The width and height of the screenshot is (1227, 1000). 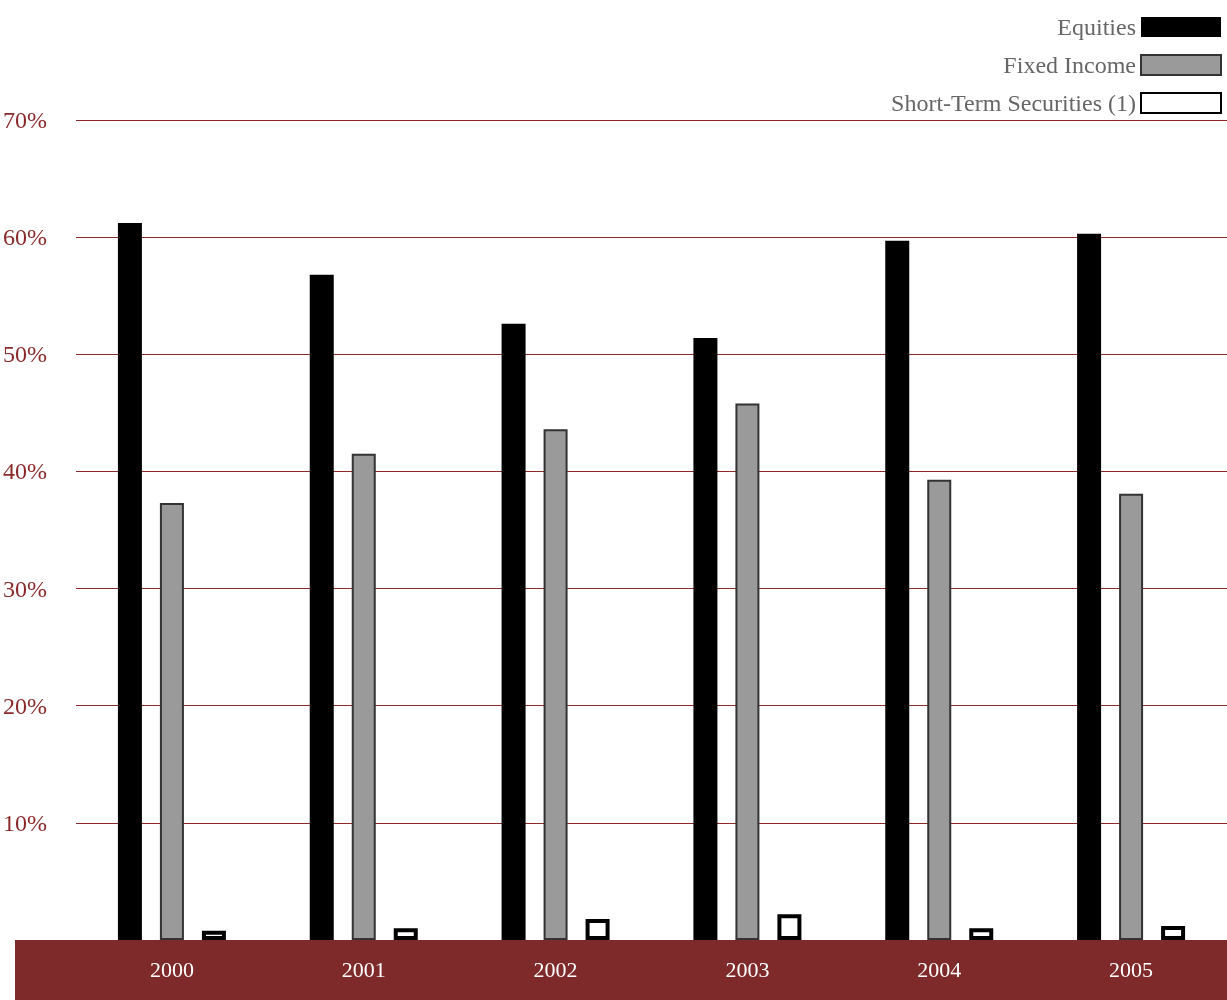 What do you see at coordinates (363, 969) in the screenshot?
I see `x-tick-label: 2001` at bounding box center [363, 969].